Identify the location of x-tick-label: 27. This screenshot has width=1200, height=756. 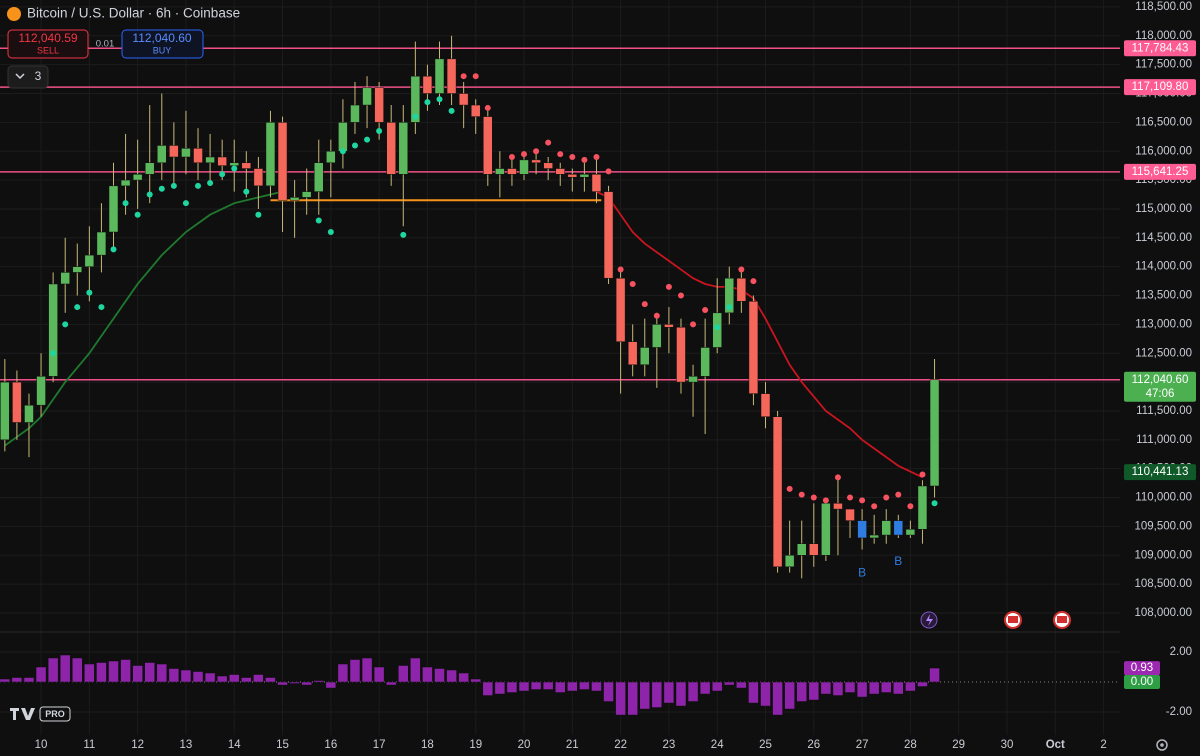
(862, 745).